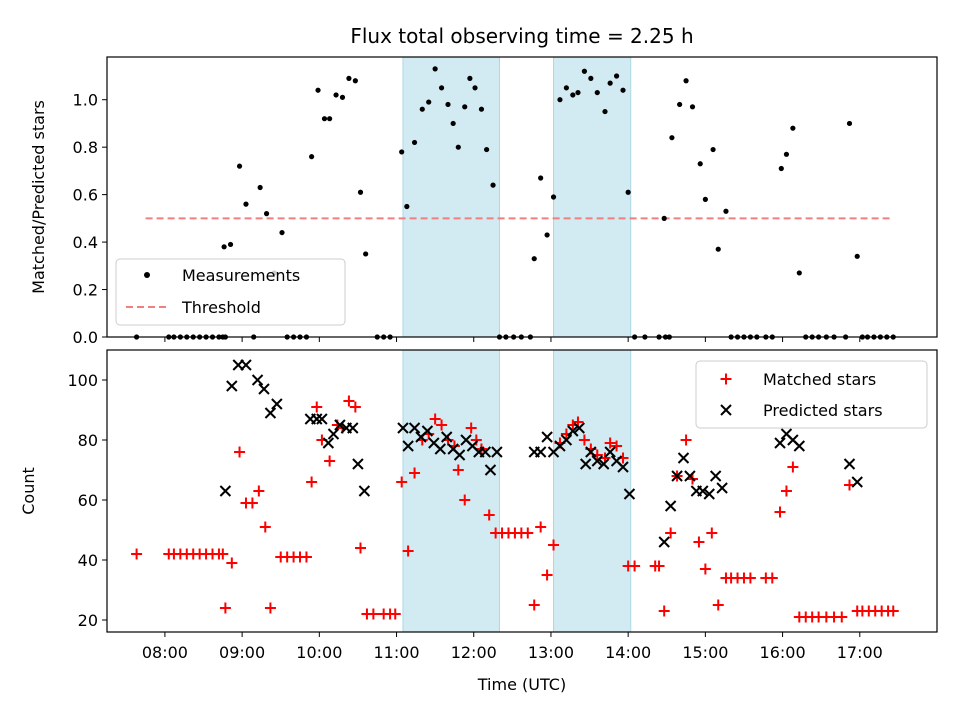 Image resolution: width=960 pixels, height=720 pixels. Describe the element at coordinates (628, 652) in the screenshot. I see `x-tick-label: 14:00` at that location.